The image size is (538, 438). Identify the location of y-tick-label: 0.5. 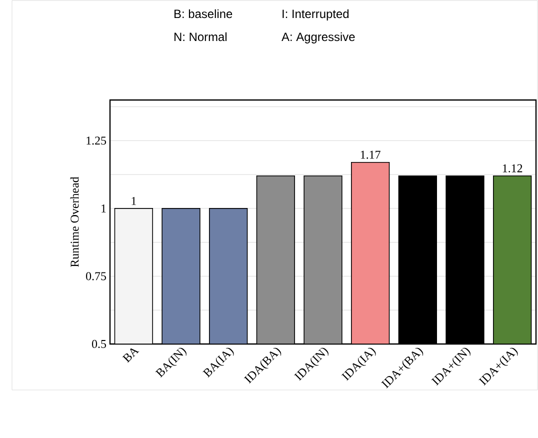
(99, 344).